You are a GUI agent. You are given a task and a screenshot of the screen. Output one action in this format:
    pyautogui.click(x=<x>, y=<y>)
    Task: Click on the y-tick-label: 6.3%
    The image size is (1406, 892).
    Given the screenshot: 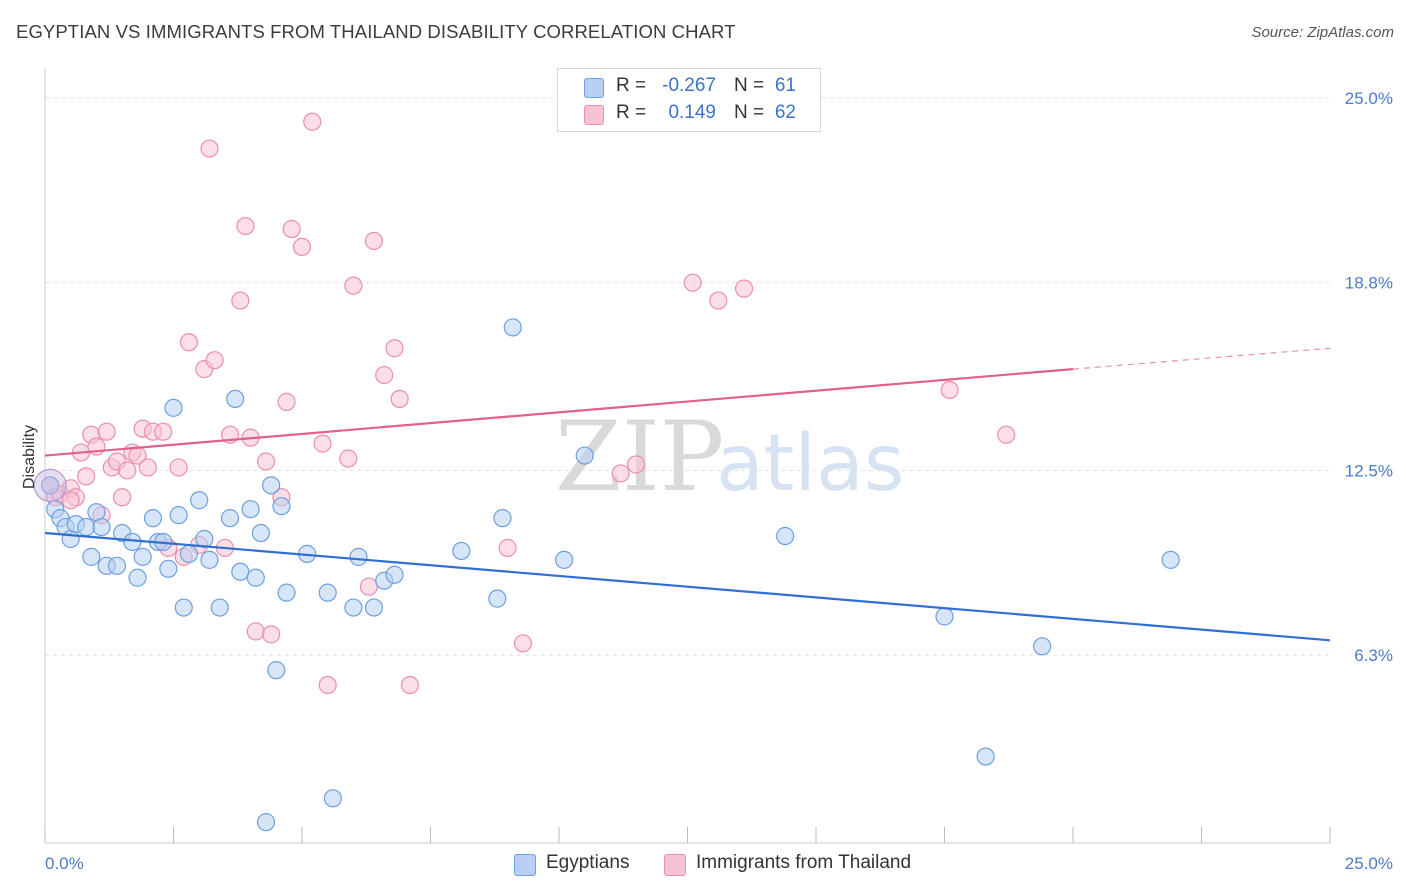 What is the action you would take?
    pyautogui.click(x=1373, y=655)
    